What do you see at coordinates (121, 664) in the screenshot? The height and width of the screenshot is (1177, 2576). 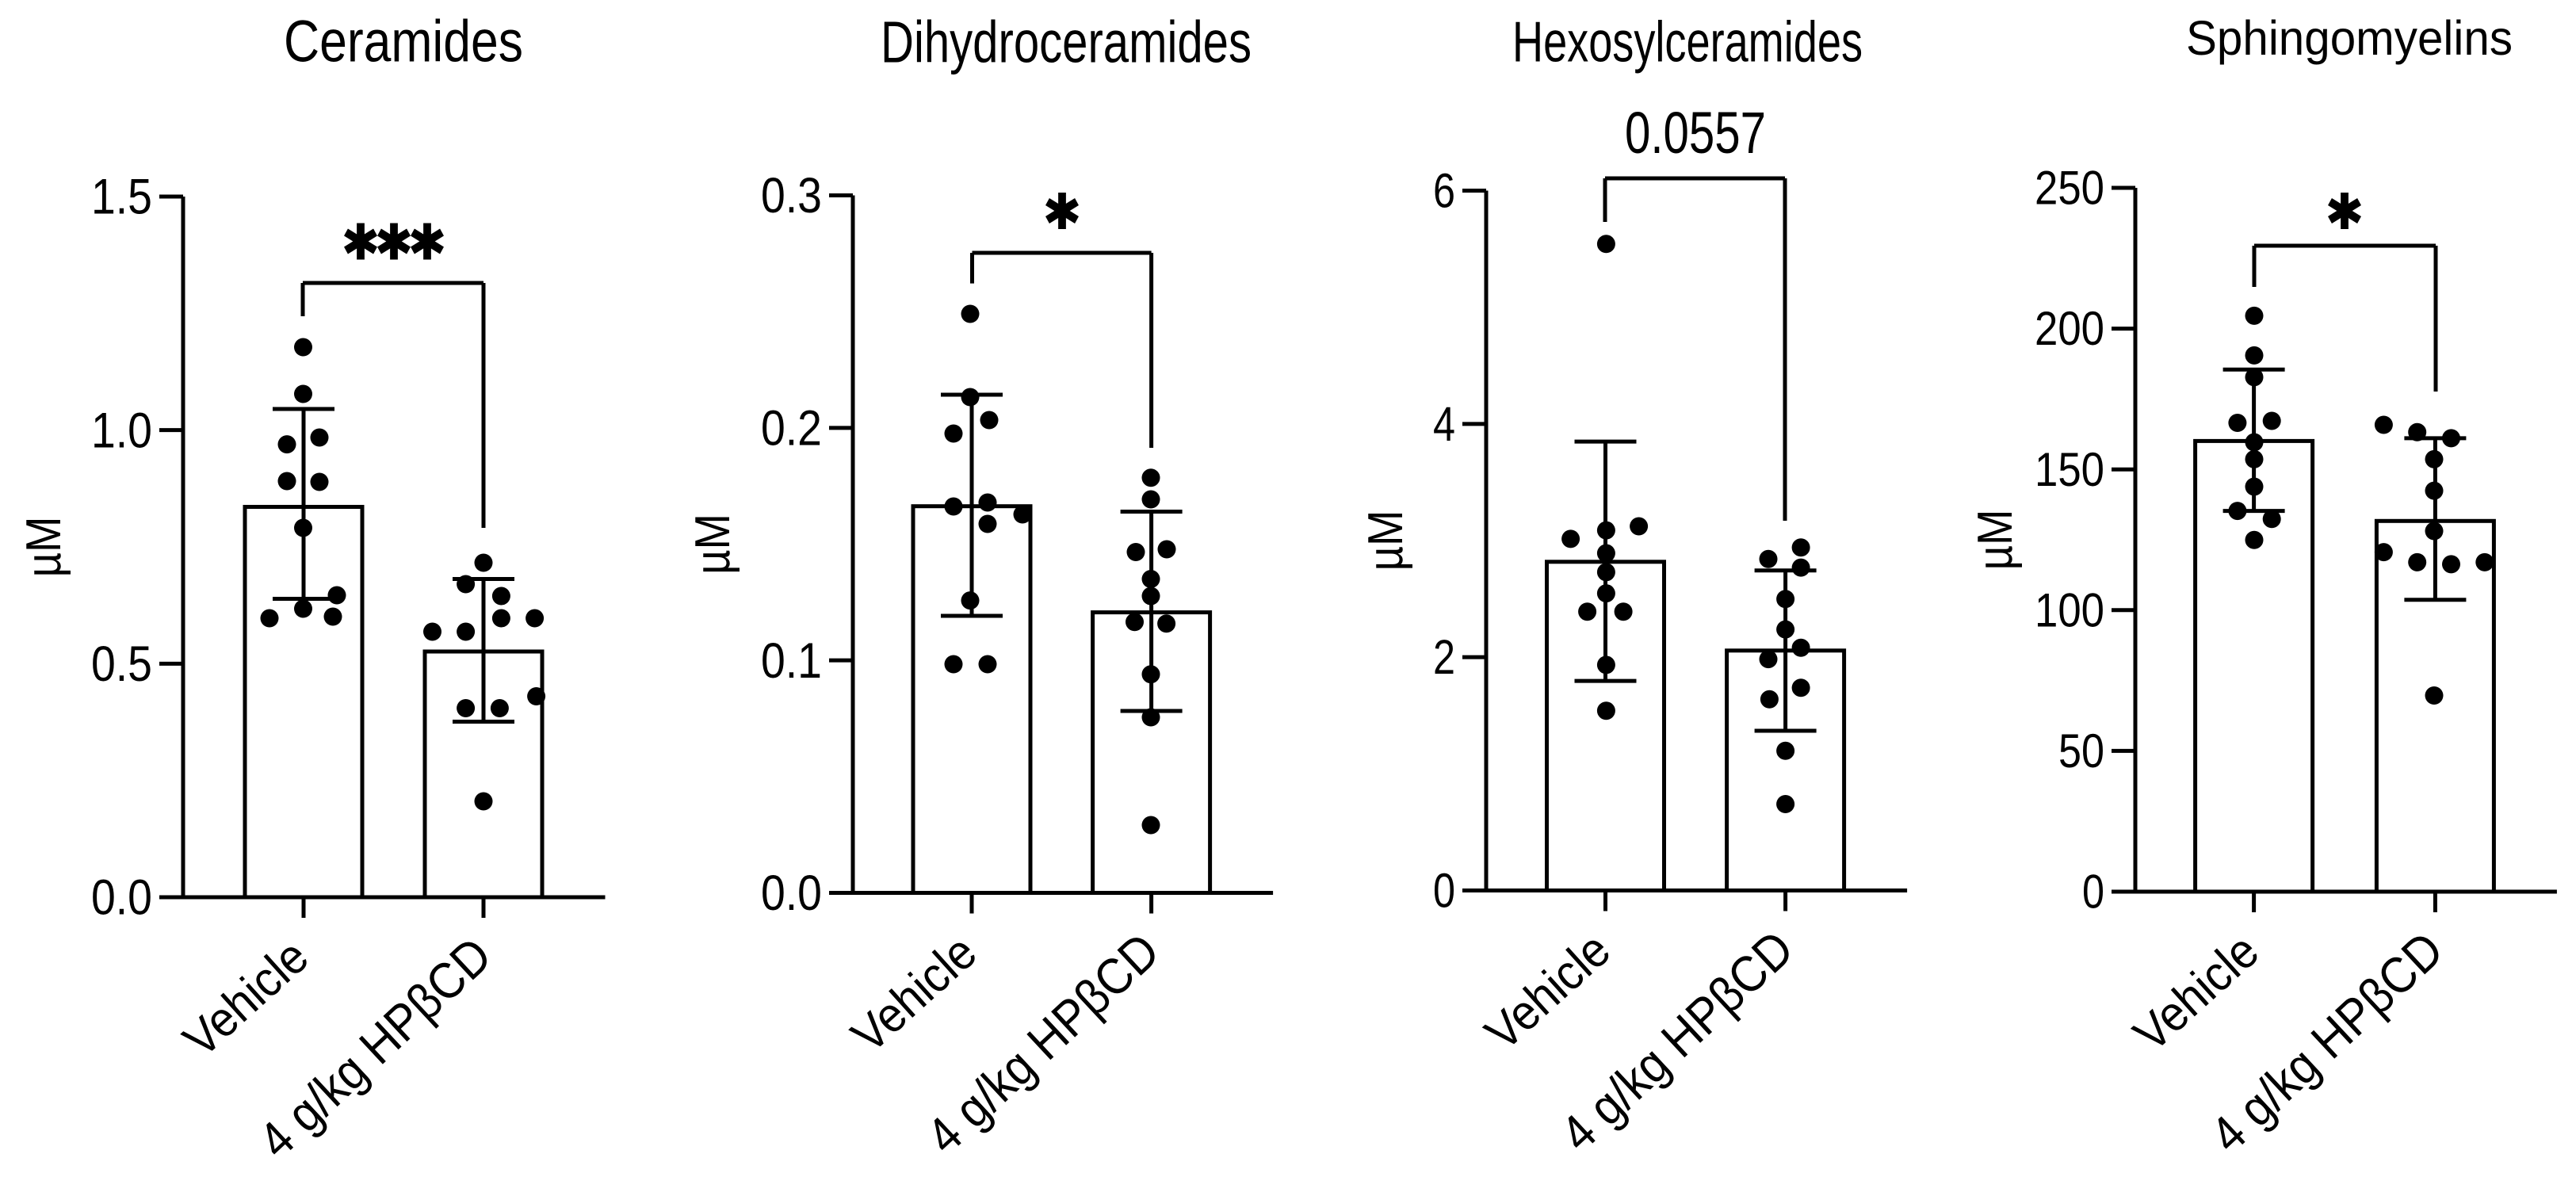 I see `svg-text: 0.5` at bounding box center [121, 664].